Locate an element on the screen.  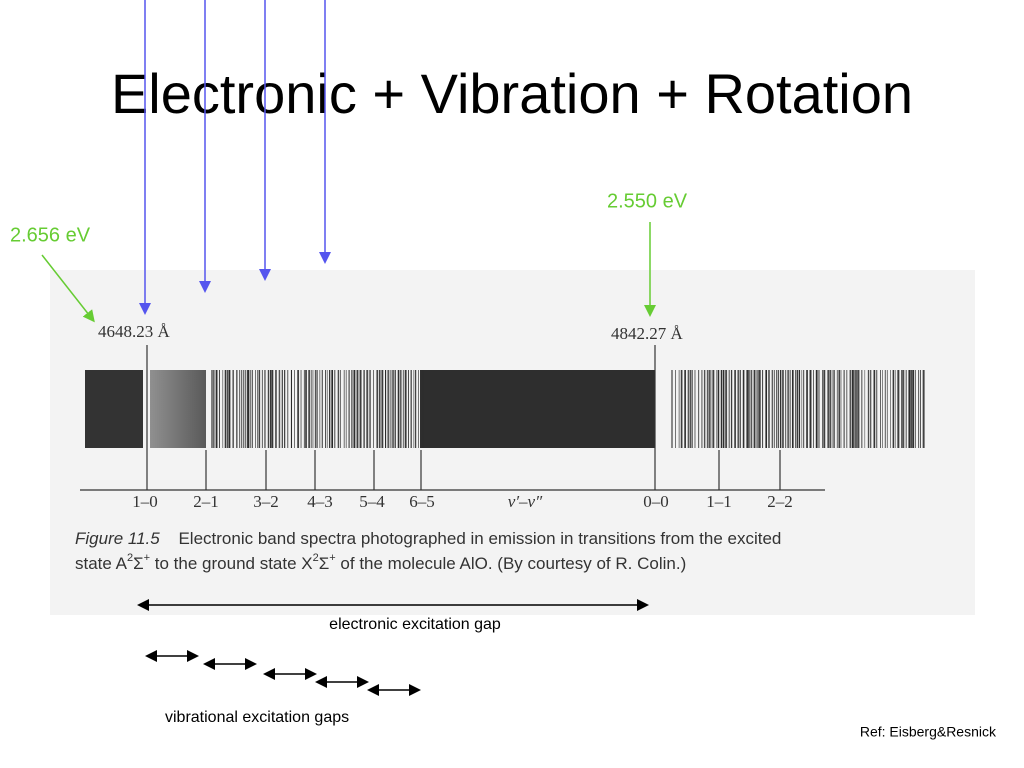
caption-text: to the ground state X is located at coordinates (231, 563).